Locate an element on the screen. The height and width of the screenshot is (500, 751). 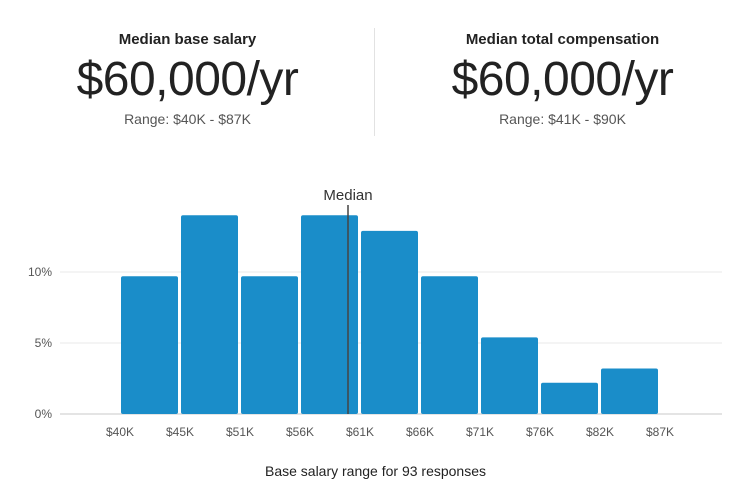
median-total-comp-value: $60,000/yr is located at coordinates (562, 79).